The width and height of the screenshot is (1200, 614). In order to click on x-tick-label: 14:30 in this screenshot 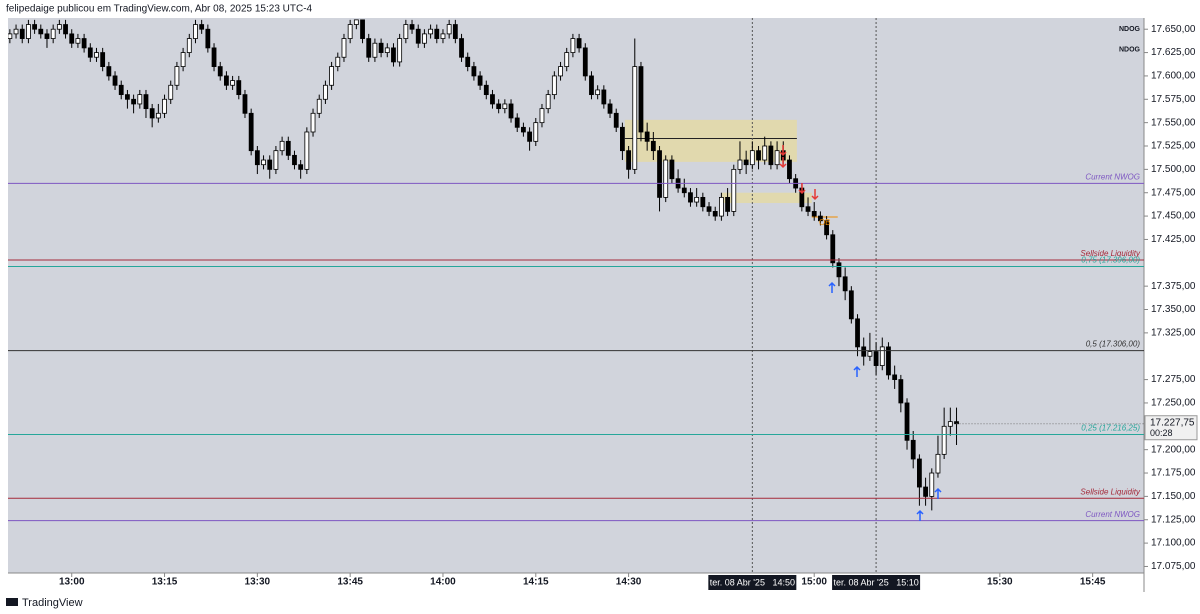, I will do `click(629, 582)`.